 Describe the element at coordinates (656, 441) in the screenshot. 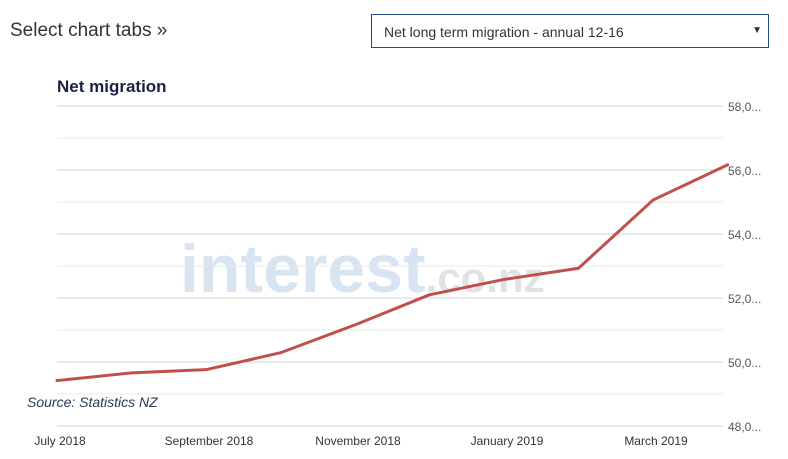

I see `x-tick-label: March 2019` at that location.